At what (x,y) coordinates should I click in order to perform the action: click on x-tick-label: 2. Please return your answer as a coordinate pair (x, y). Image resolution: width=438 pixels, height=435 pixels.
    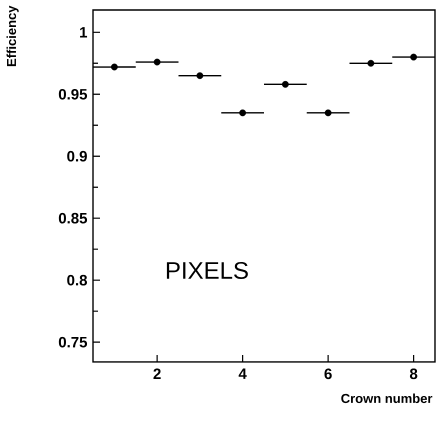
    Looking at the image, I should click on (157, 373).